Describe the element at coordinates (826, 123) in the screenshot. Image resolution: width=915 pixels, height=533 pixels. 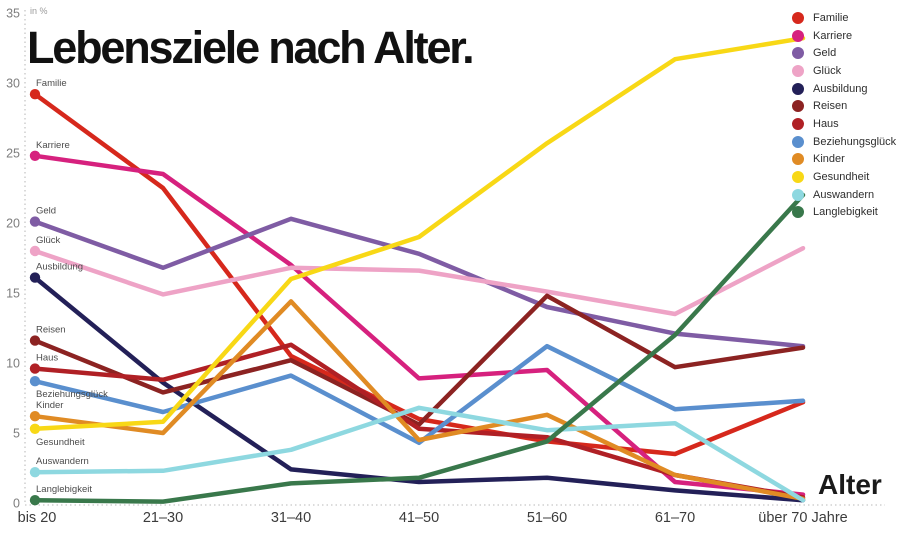
I see `legend-label: Haus` at that location.